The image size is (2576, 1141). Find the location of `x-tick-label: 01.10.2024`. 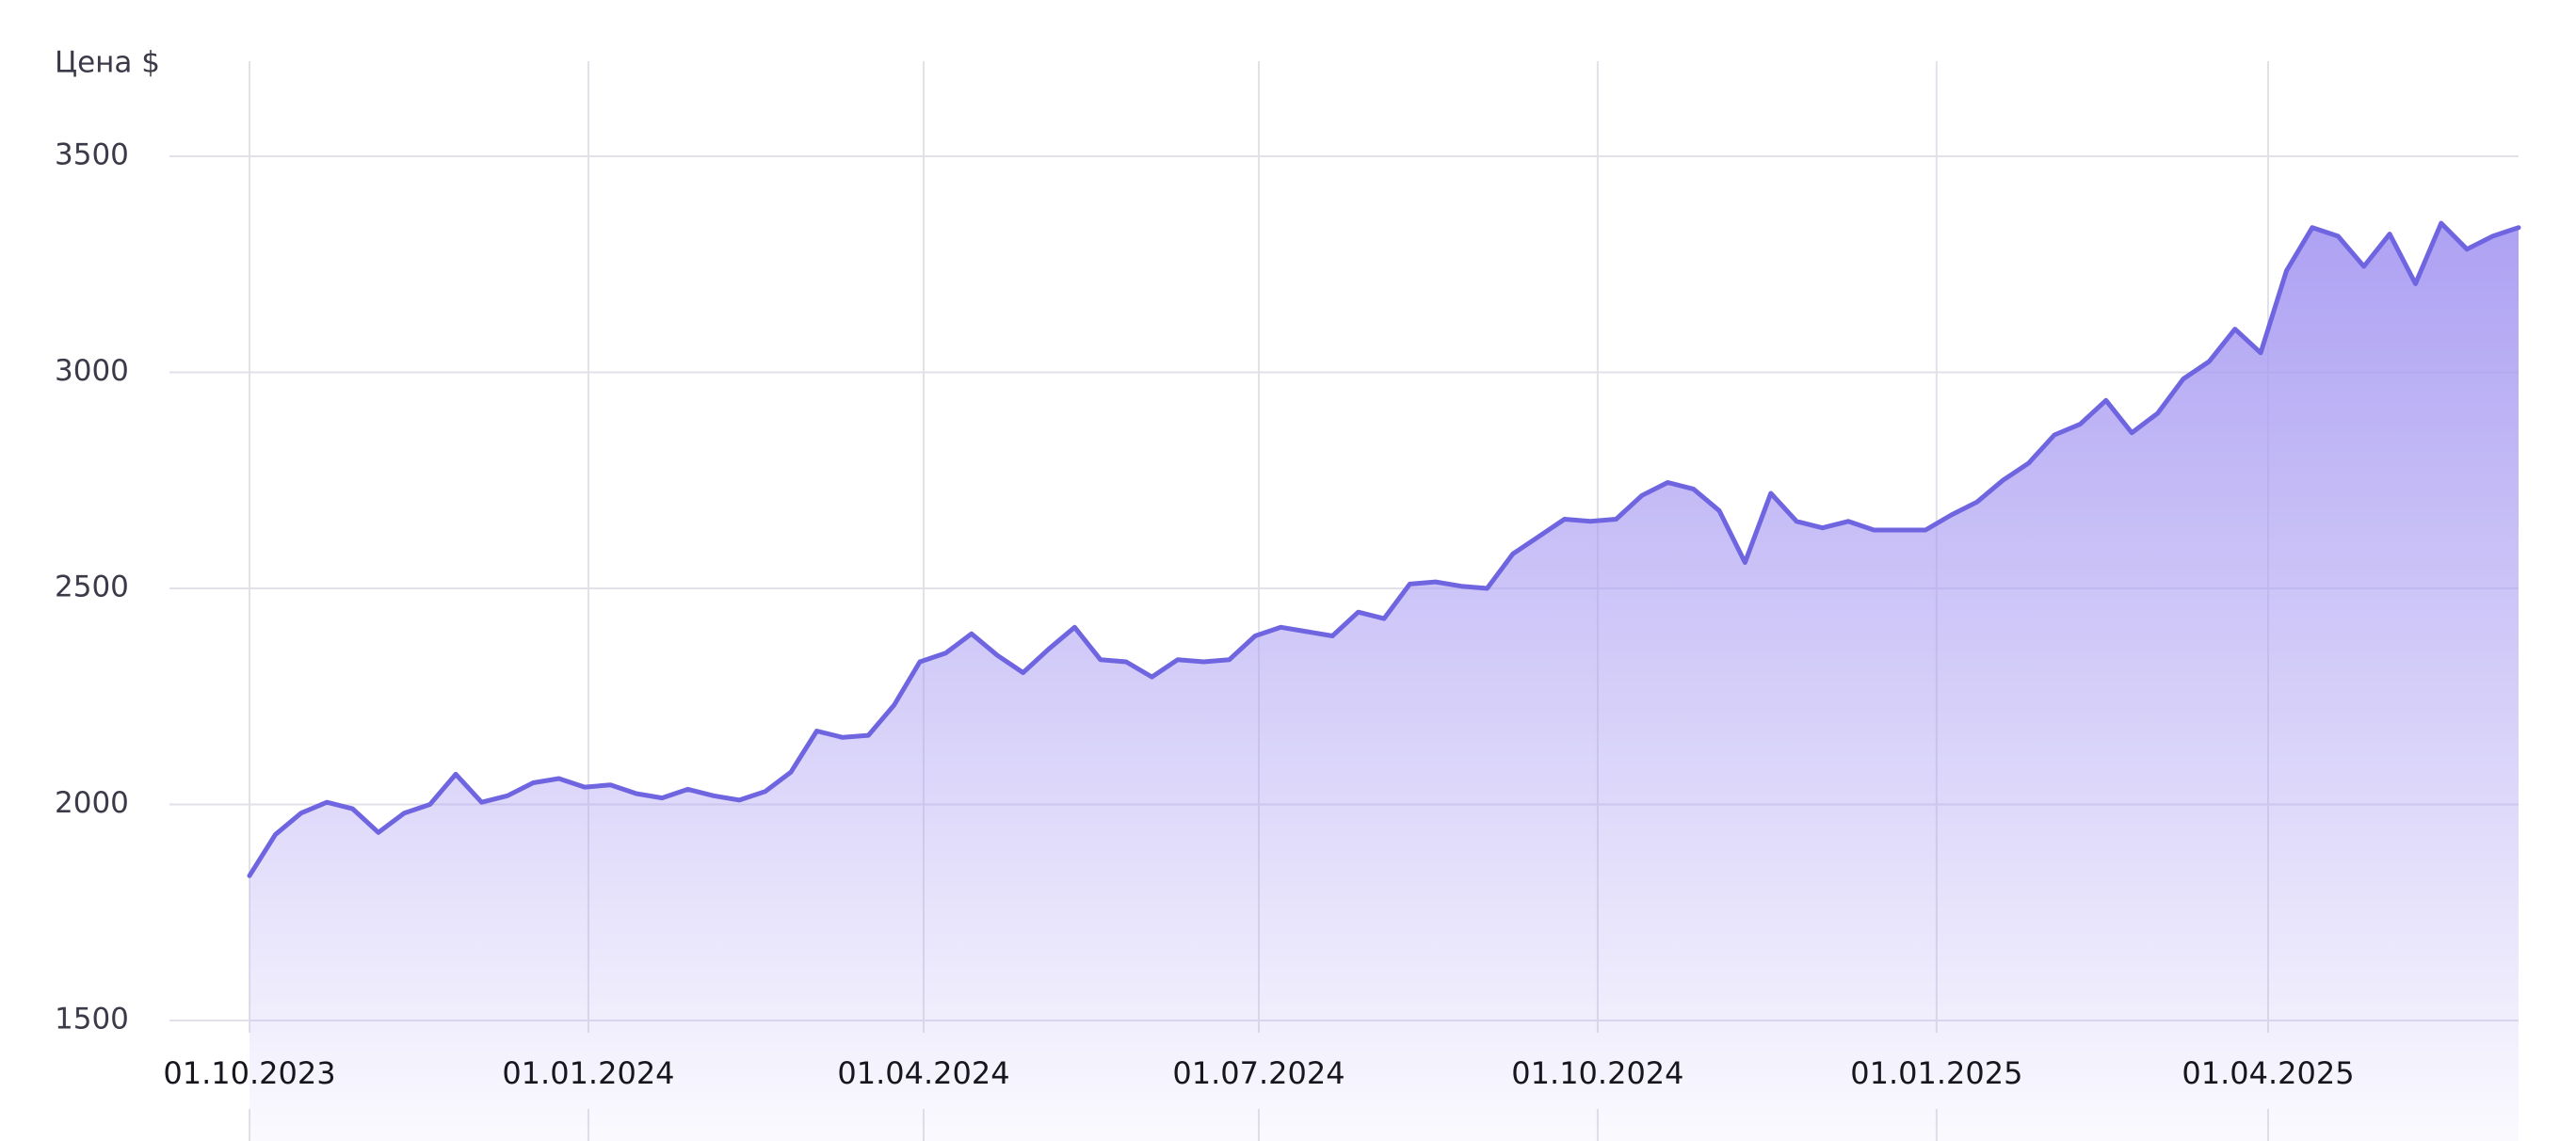

x-tick-label: 01.10.2024 is located at coordinates (1597, 1073).